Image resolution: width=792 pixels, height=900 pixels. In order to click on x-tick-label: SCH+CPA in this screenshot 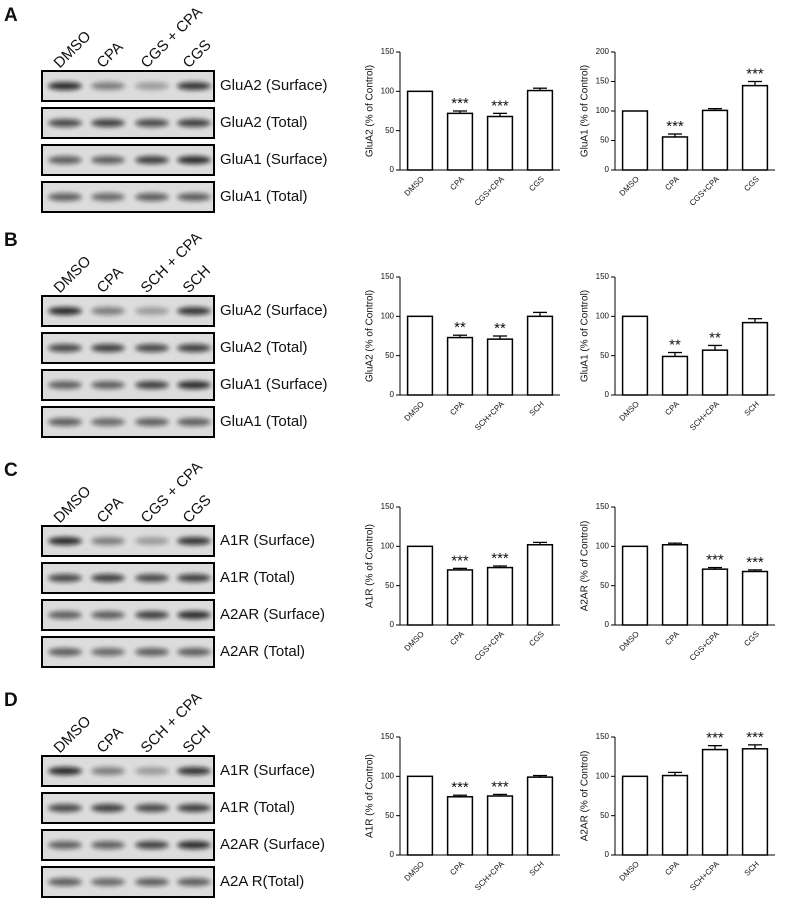, I will do `click(489, 875)`.